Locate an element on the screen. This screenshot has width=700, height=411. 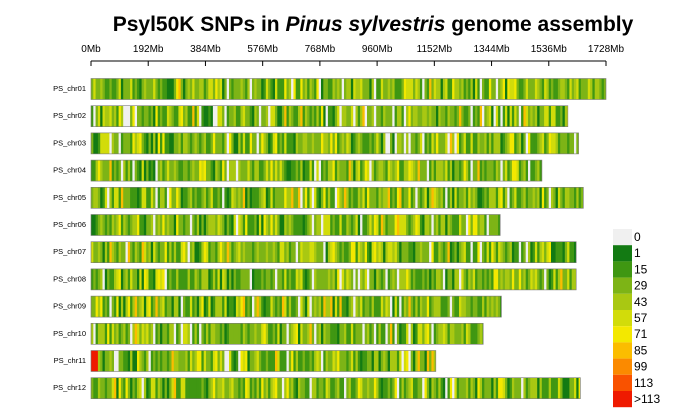
chromosome-row: PS_chr04 is located at coordinates (298, 170).